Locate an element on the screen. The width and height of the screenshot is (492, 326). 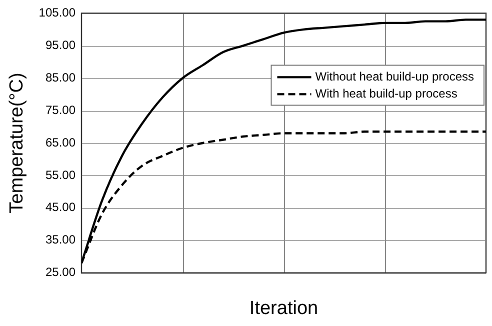
y-tick-label: 105.00 is located at coordinates (57, 13).